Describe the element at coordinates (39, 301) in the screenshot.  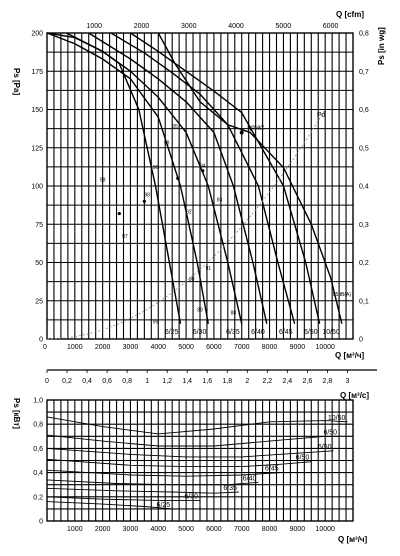
I see `ps-pa-tick-label: 25` at that location.